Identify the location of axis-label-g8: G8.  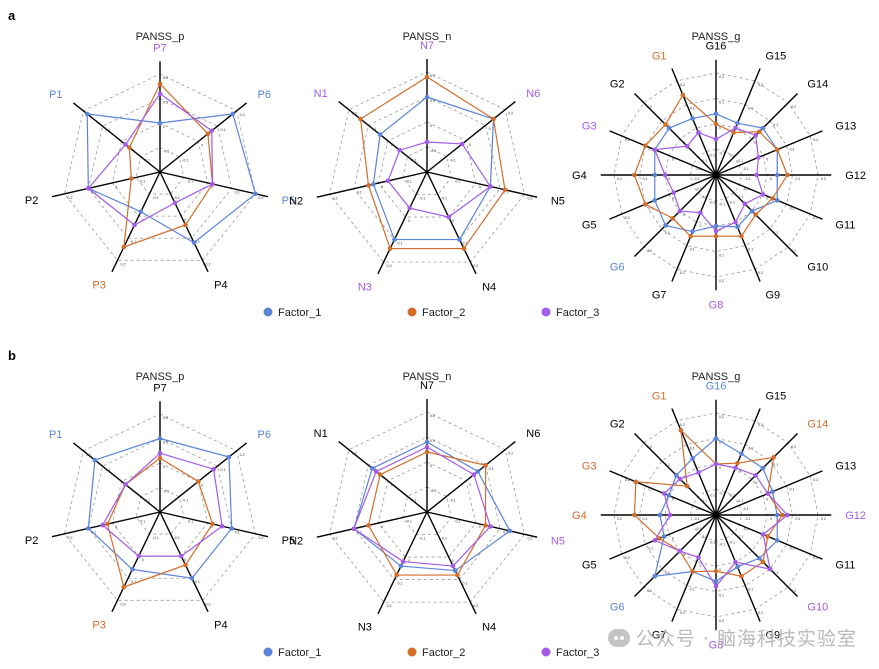
(716, 645).